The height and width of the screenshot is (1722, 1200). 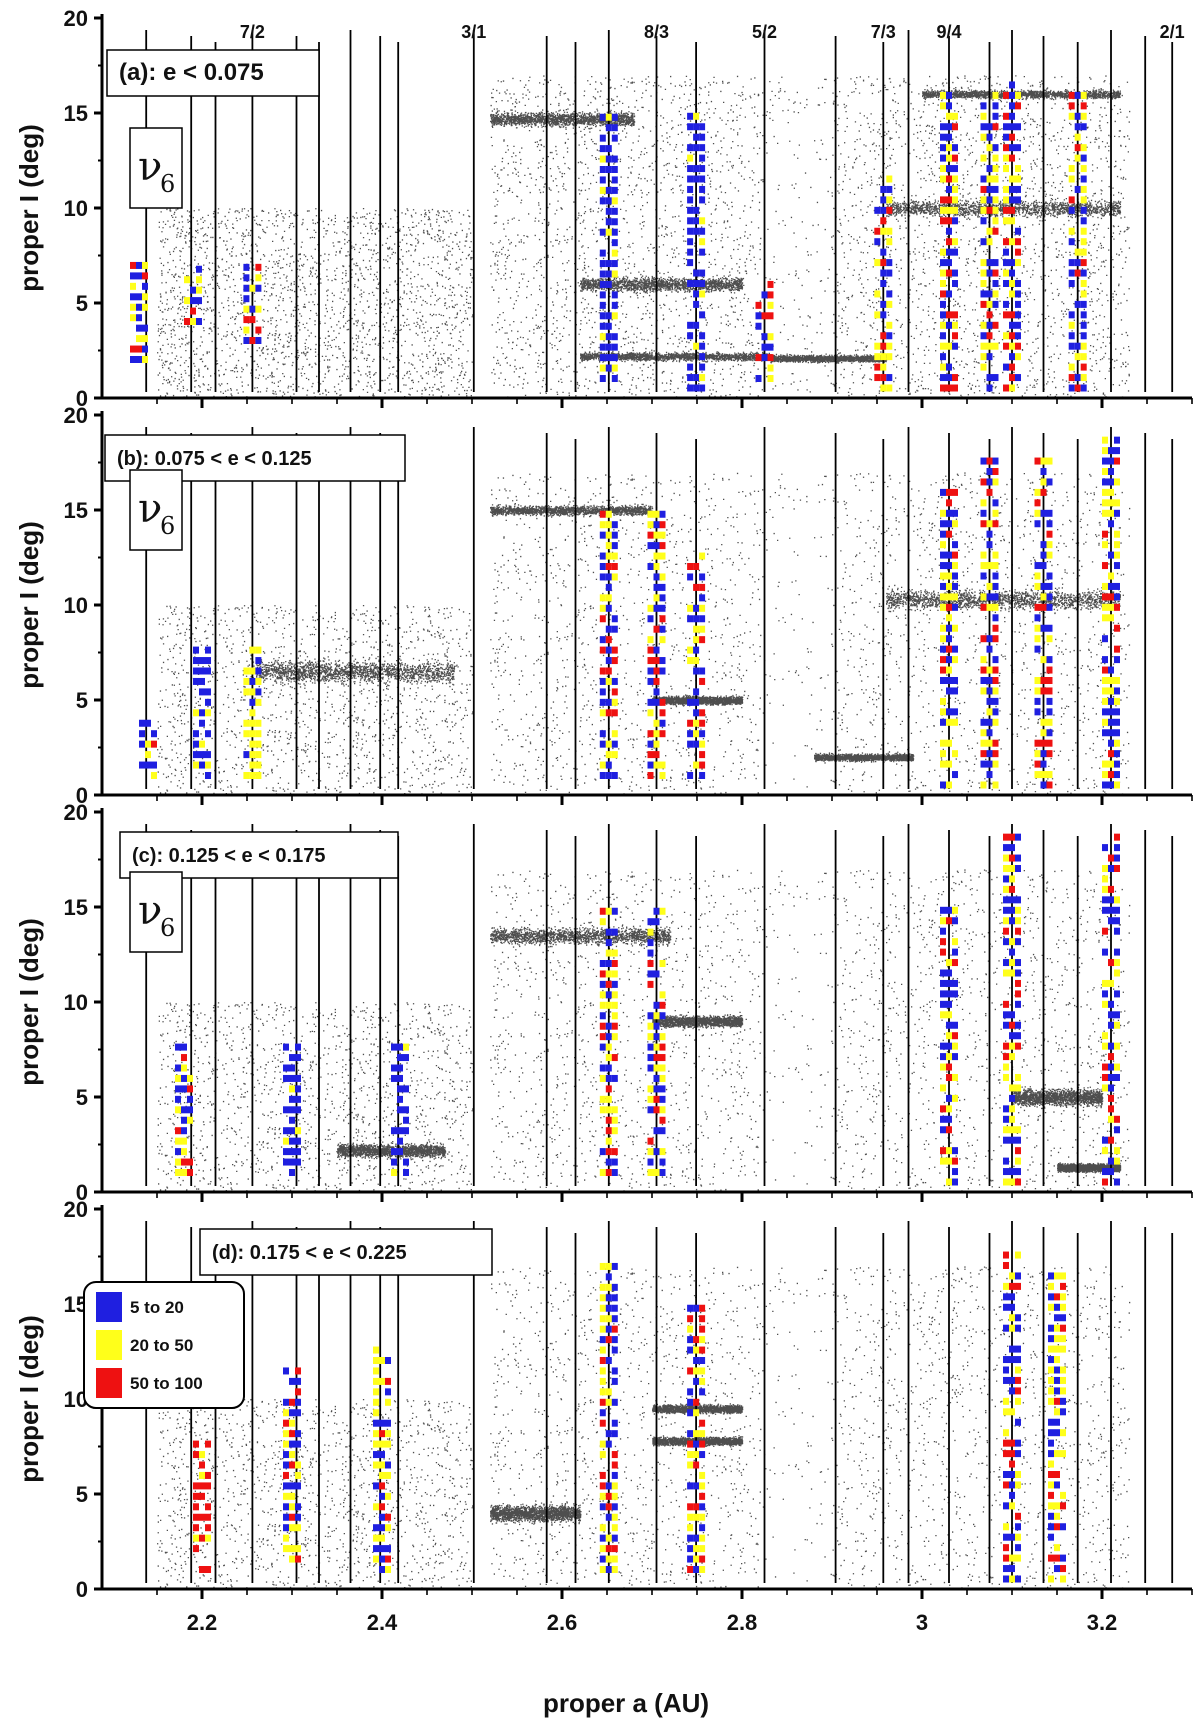 What do you see at coordinates (150, 167) in the screenshot?
I see `nu6-label: ν` at bounding box center [150, 167].